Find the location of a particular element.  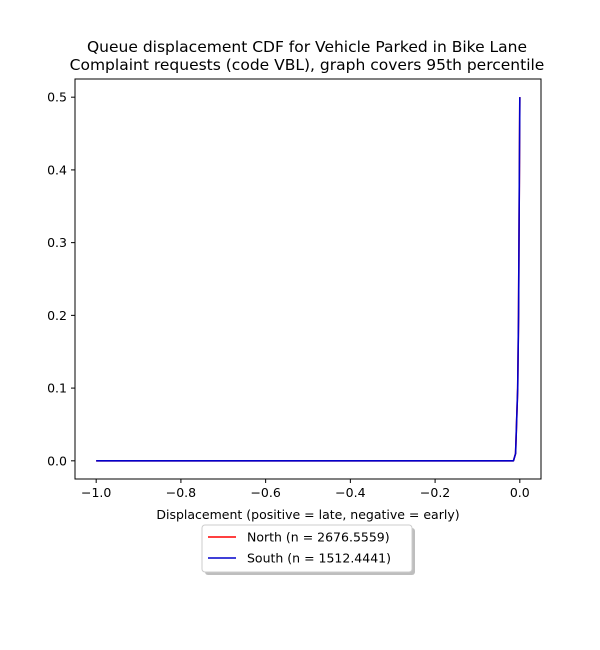

y-tick-label: 0.0 is located at coordinates (57, 460).